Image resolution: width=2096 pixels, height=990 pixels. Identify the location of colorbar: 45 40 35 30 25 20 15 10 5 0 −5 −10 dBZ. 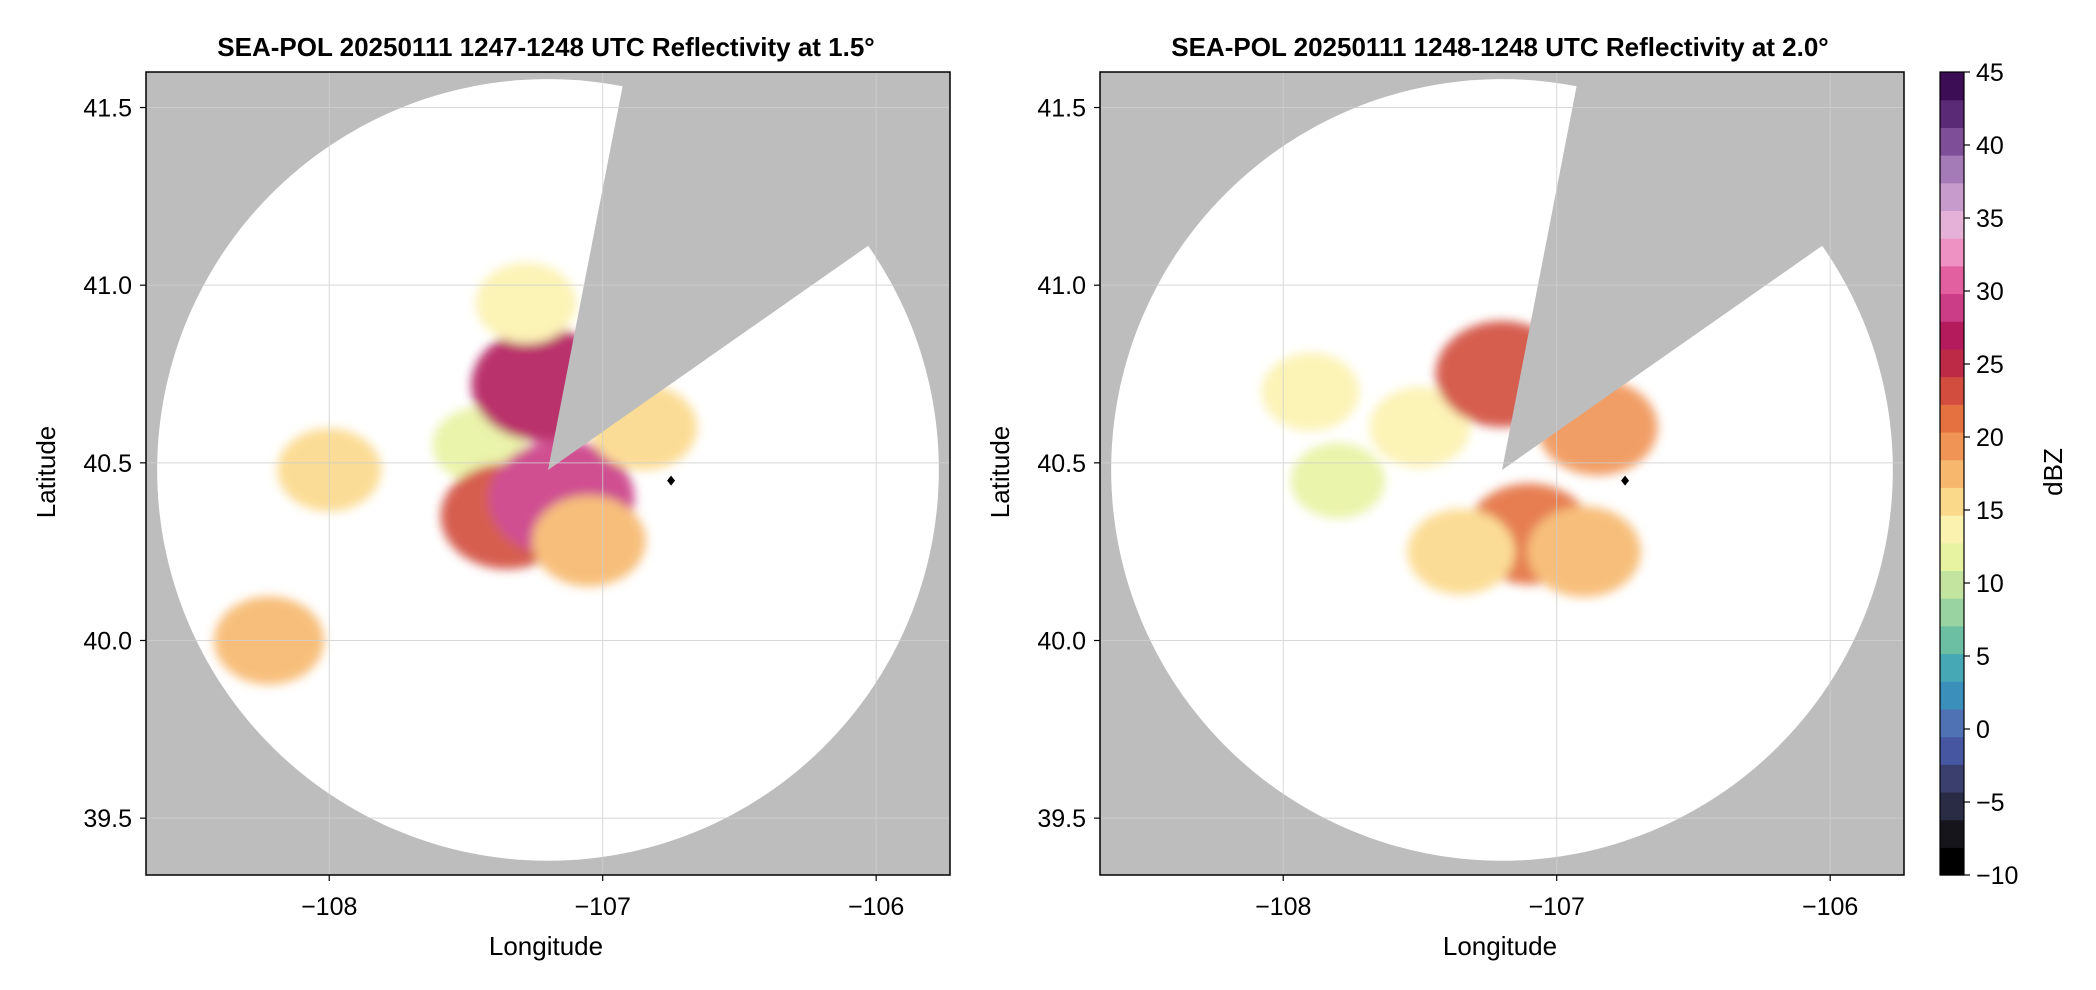
(2003, 474).